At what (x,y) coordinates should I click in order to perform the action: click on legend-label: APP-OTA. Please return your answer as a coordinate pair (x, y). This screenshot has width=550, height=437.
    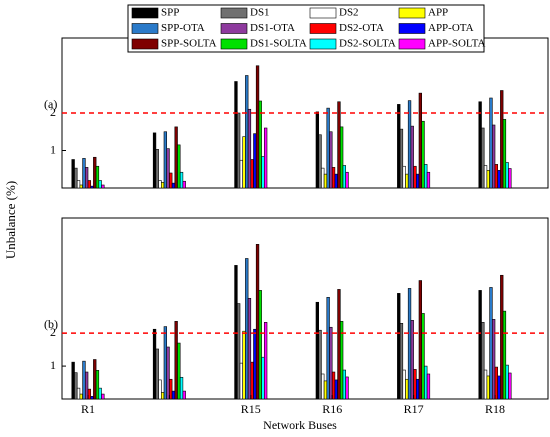
    Looking at the image, I should click on (451, 28).